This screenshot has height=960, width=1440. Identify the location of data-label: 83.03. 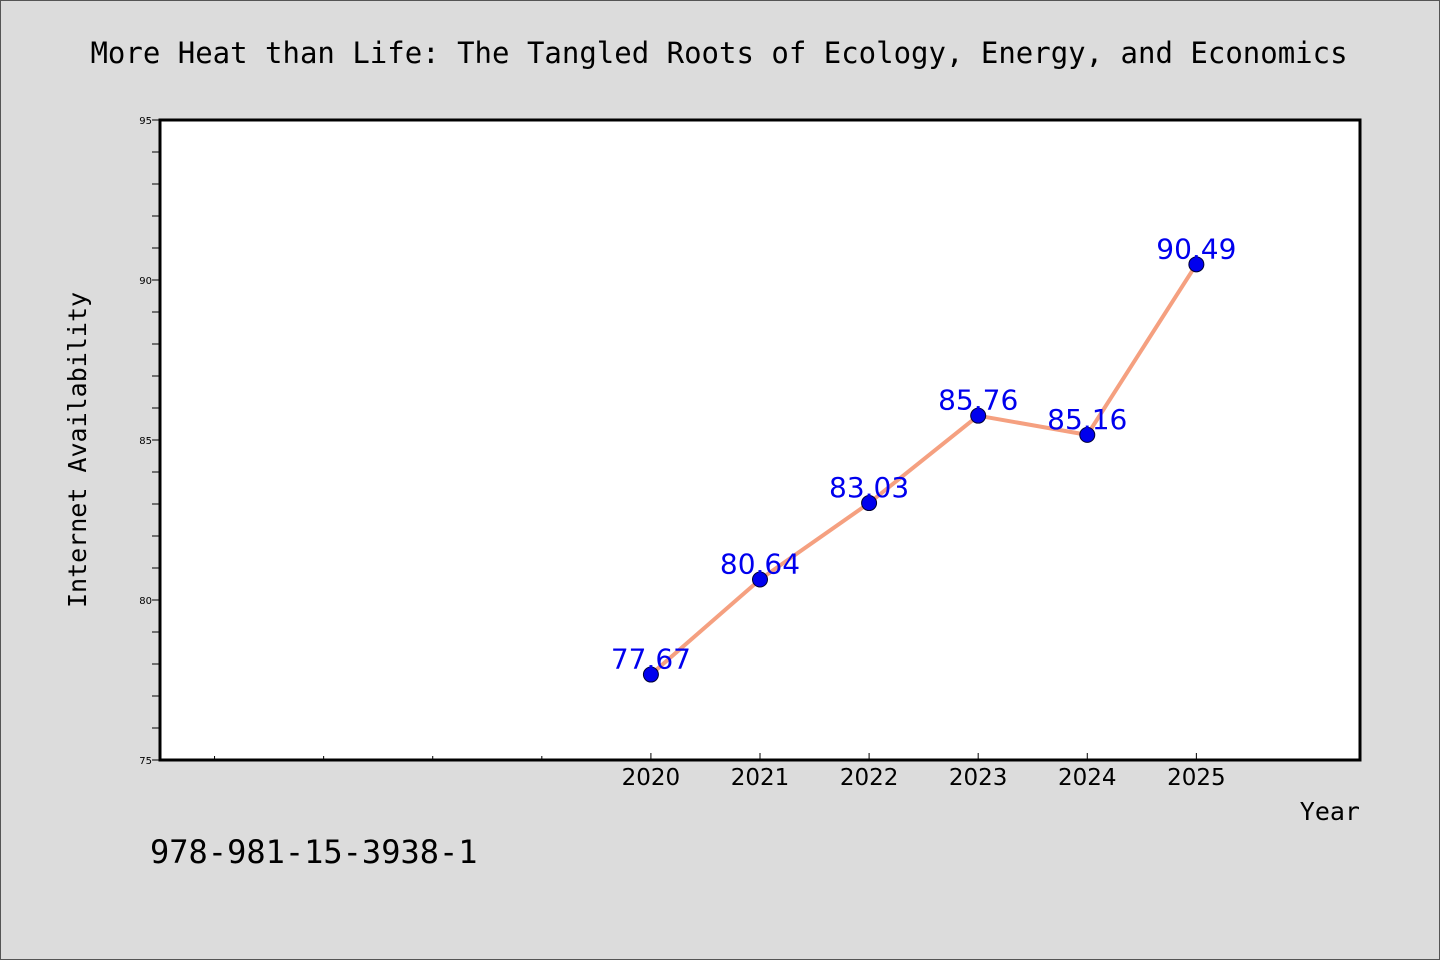
(869, 487).